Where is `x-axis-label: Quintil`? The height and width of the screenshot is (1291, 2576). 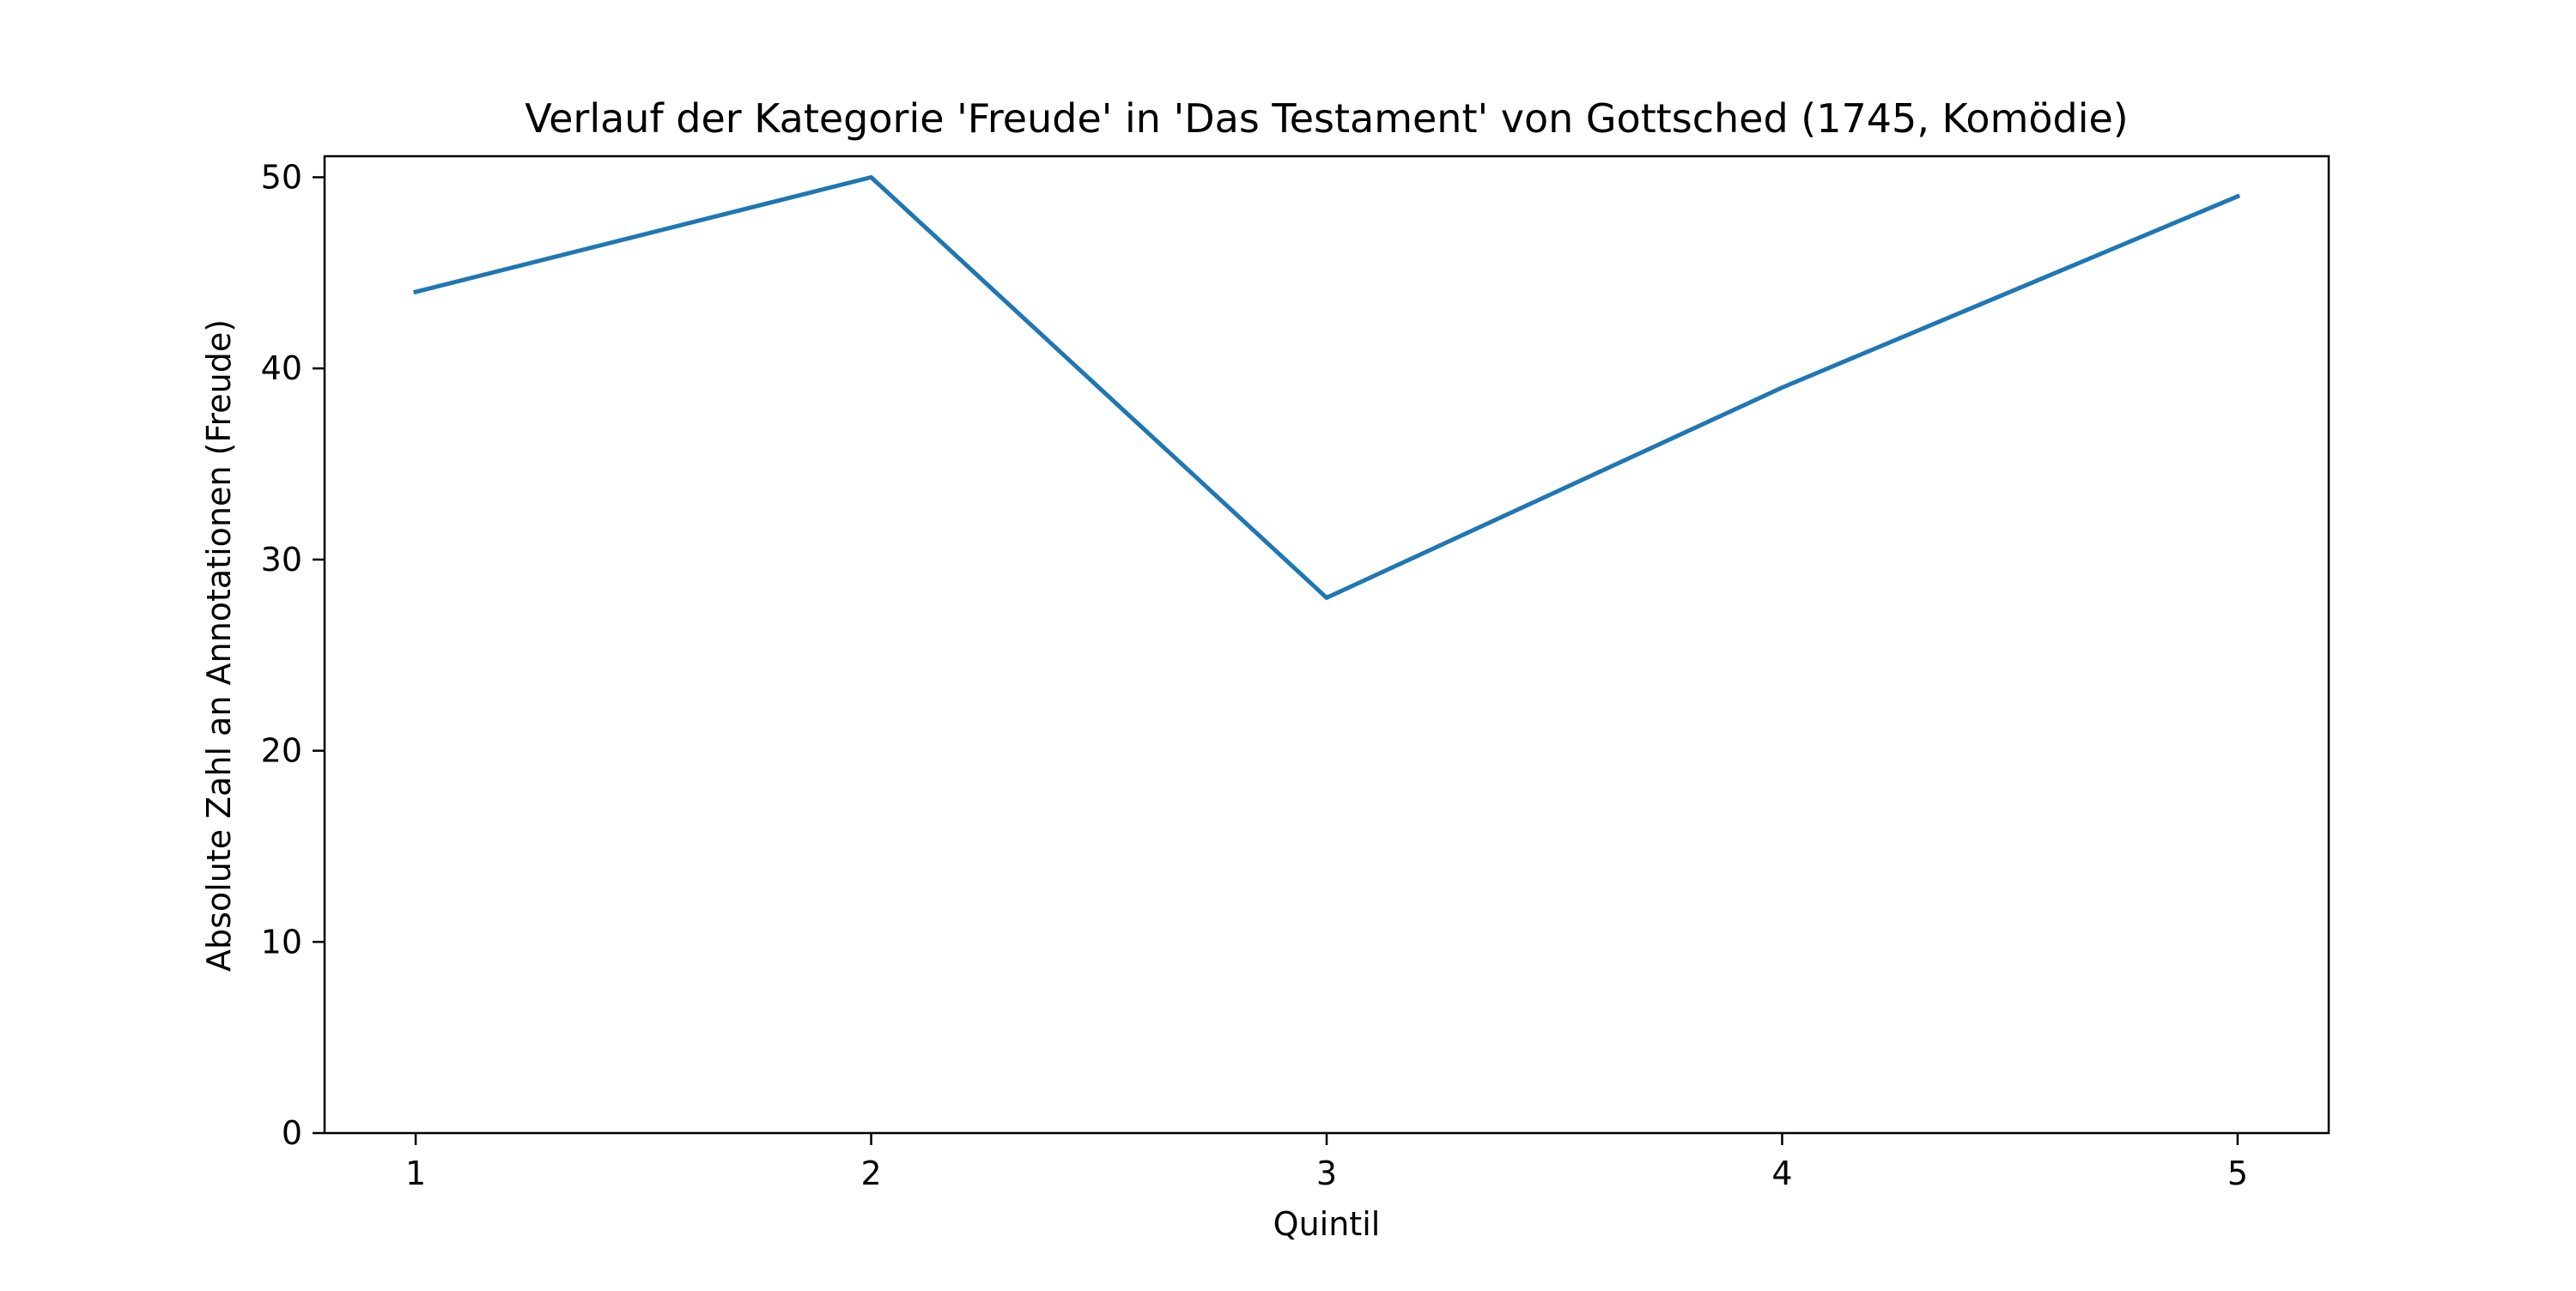
x-axis-label: Quintil is located at coordinates (1327, 1224).